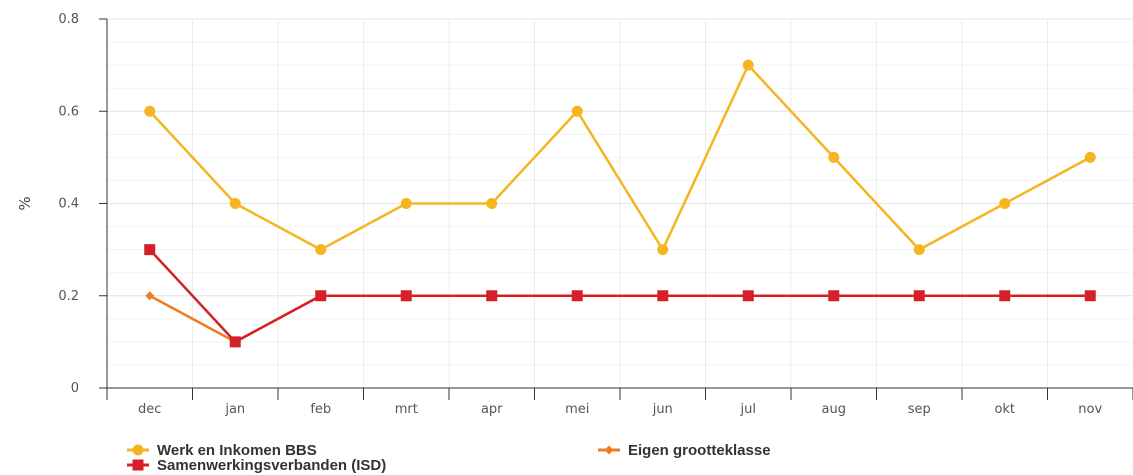  Describe the element at coordinates (834, 409) in the screenshot. I see `x-tick-label: aug` at that location.